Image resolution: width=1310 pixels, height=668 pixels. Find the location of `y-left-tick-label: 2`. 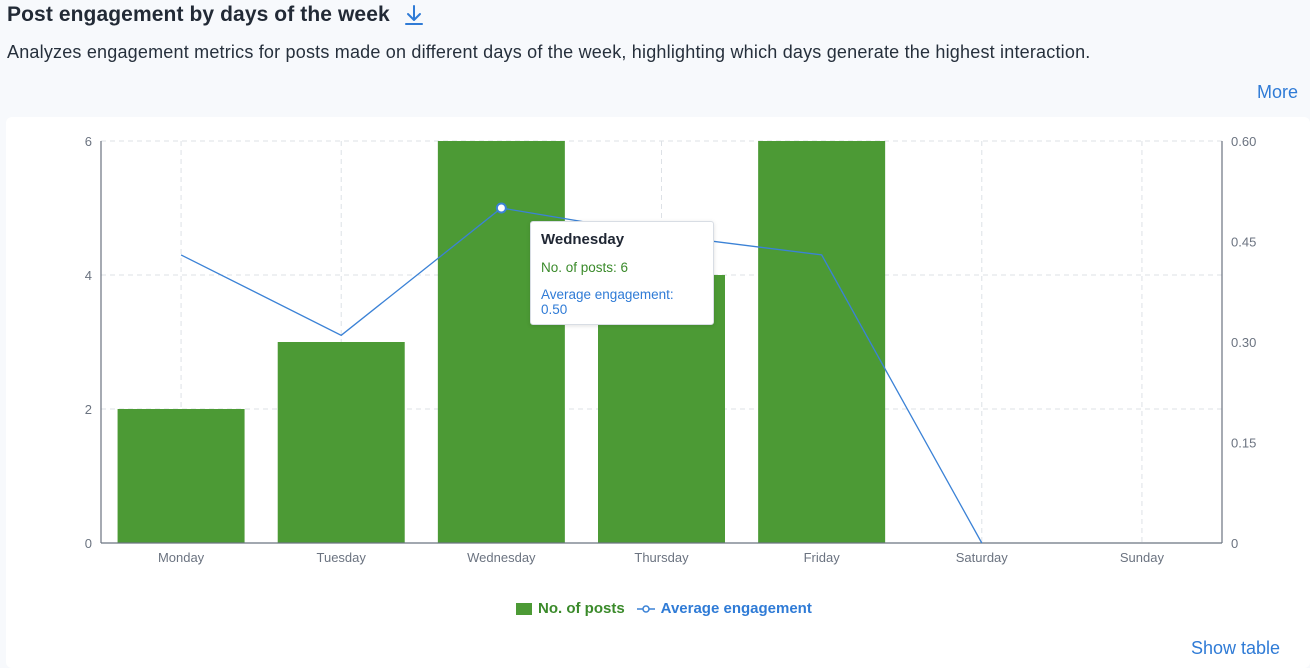

y-left-tick-label: 2 is located at coordinates (88, 409).